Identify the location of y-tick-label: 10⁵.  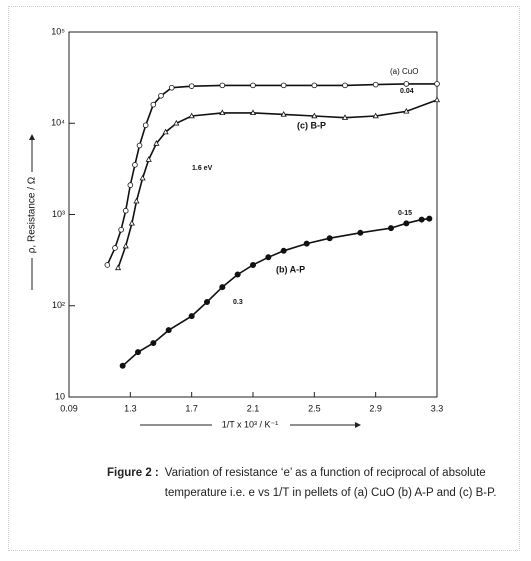
(58, 31).